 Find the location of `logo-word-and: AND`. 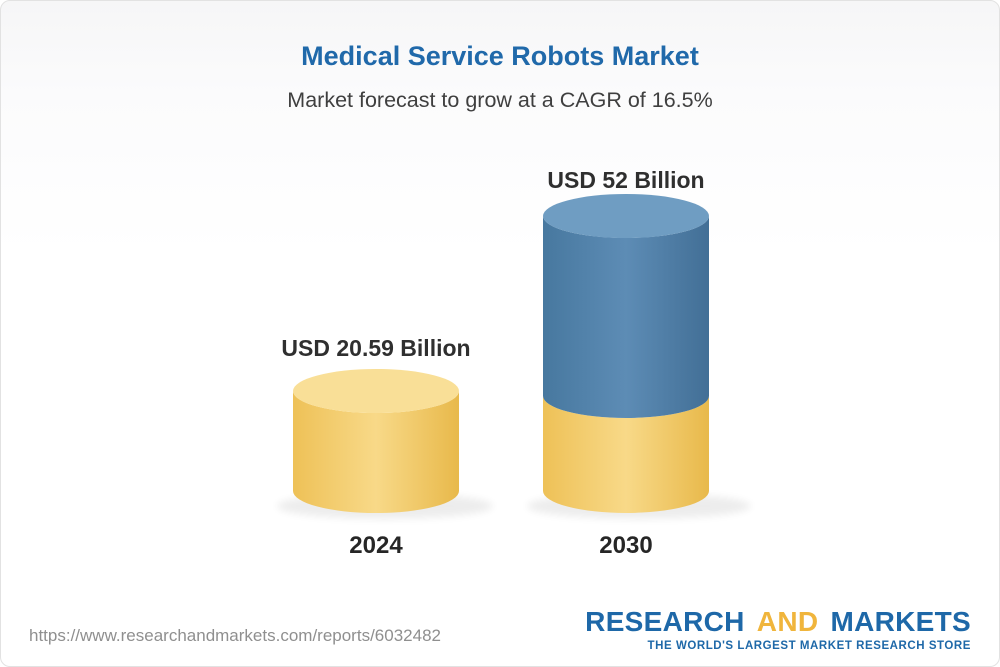

logo-word-and: AND is located at coordinates (787, 621).